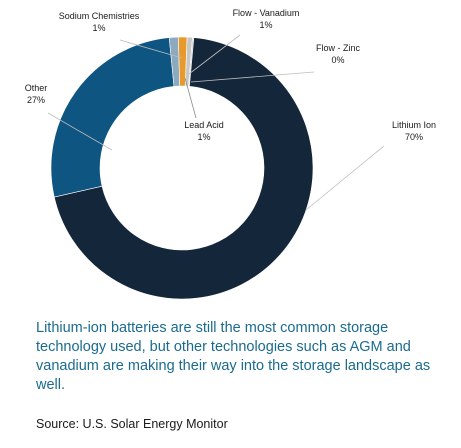 This screenshot has height=448, width=461. I want to click on leader-line-sodium-chemistries, so click(151, 49).